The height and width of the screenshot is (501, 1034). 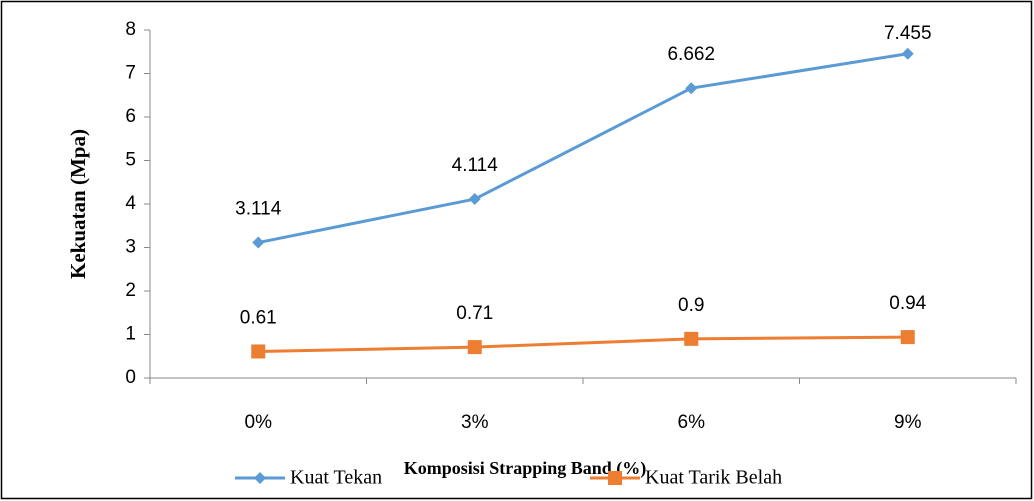 I want to click on y-tick-label: 4, so click(x=130, y=203).